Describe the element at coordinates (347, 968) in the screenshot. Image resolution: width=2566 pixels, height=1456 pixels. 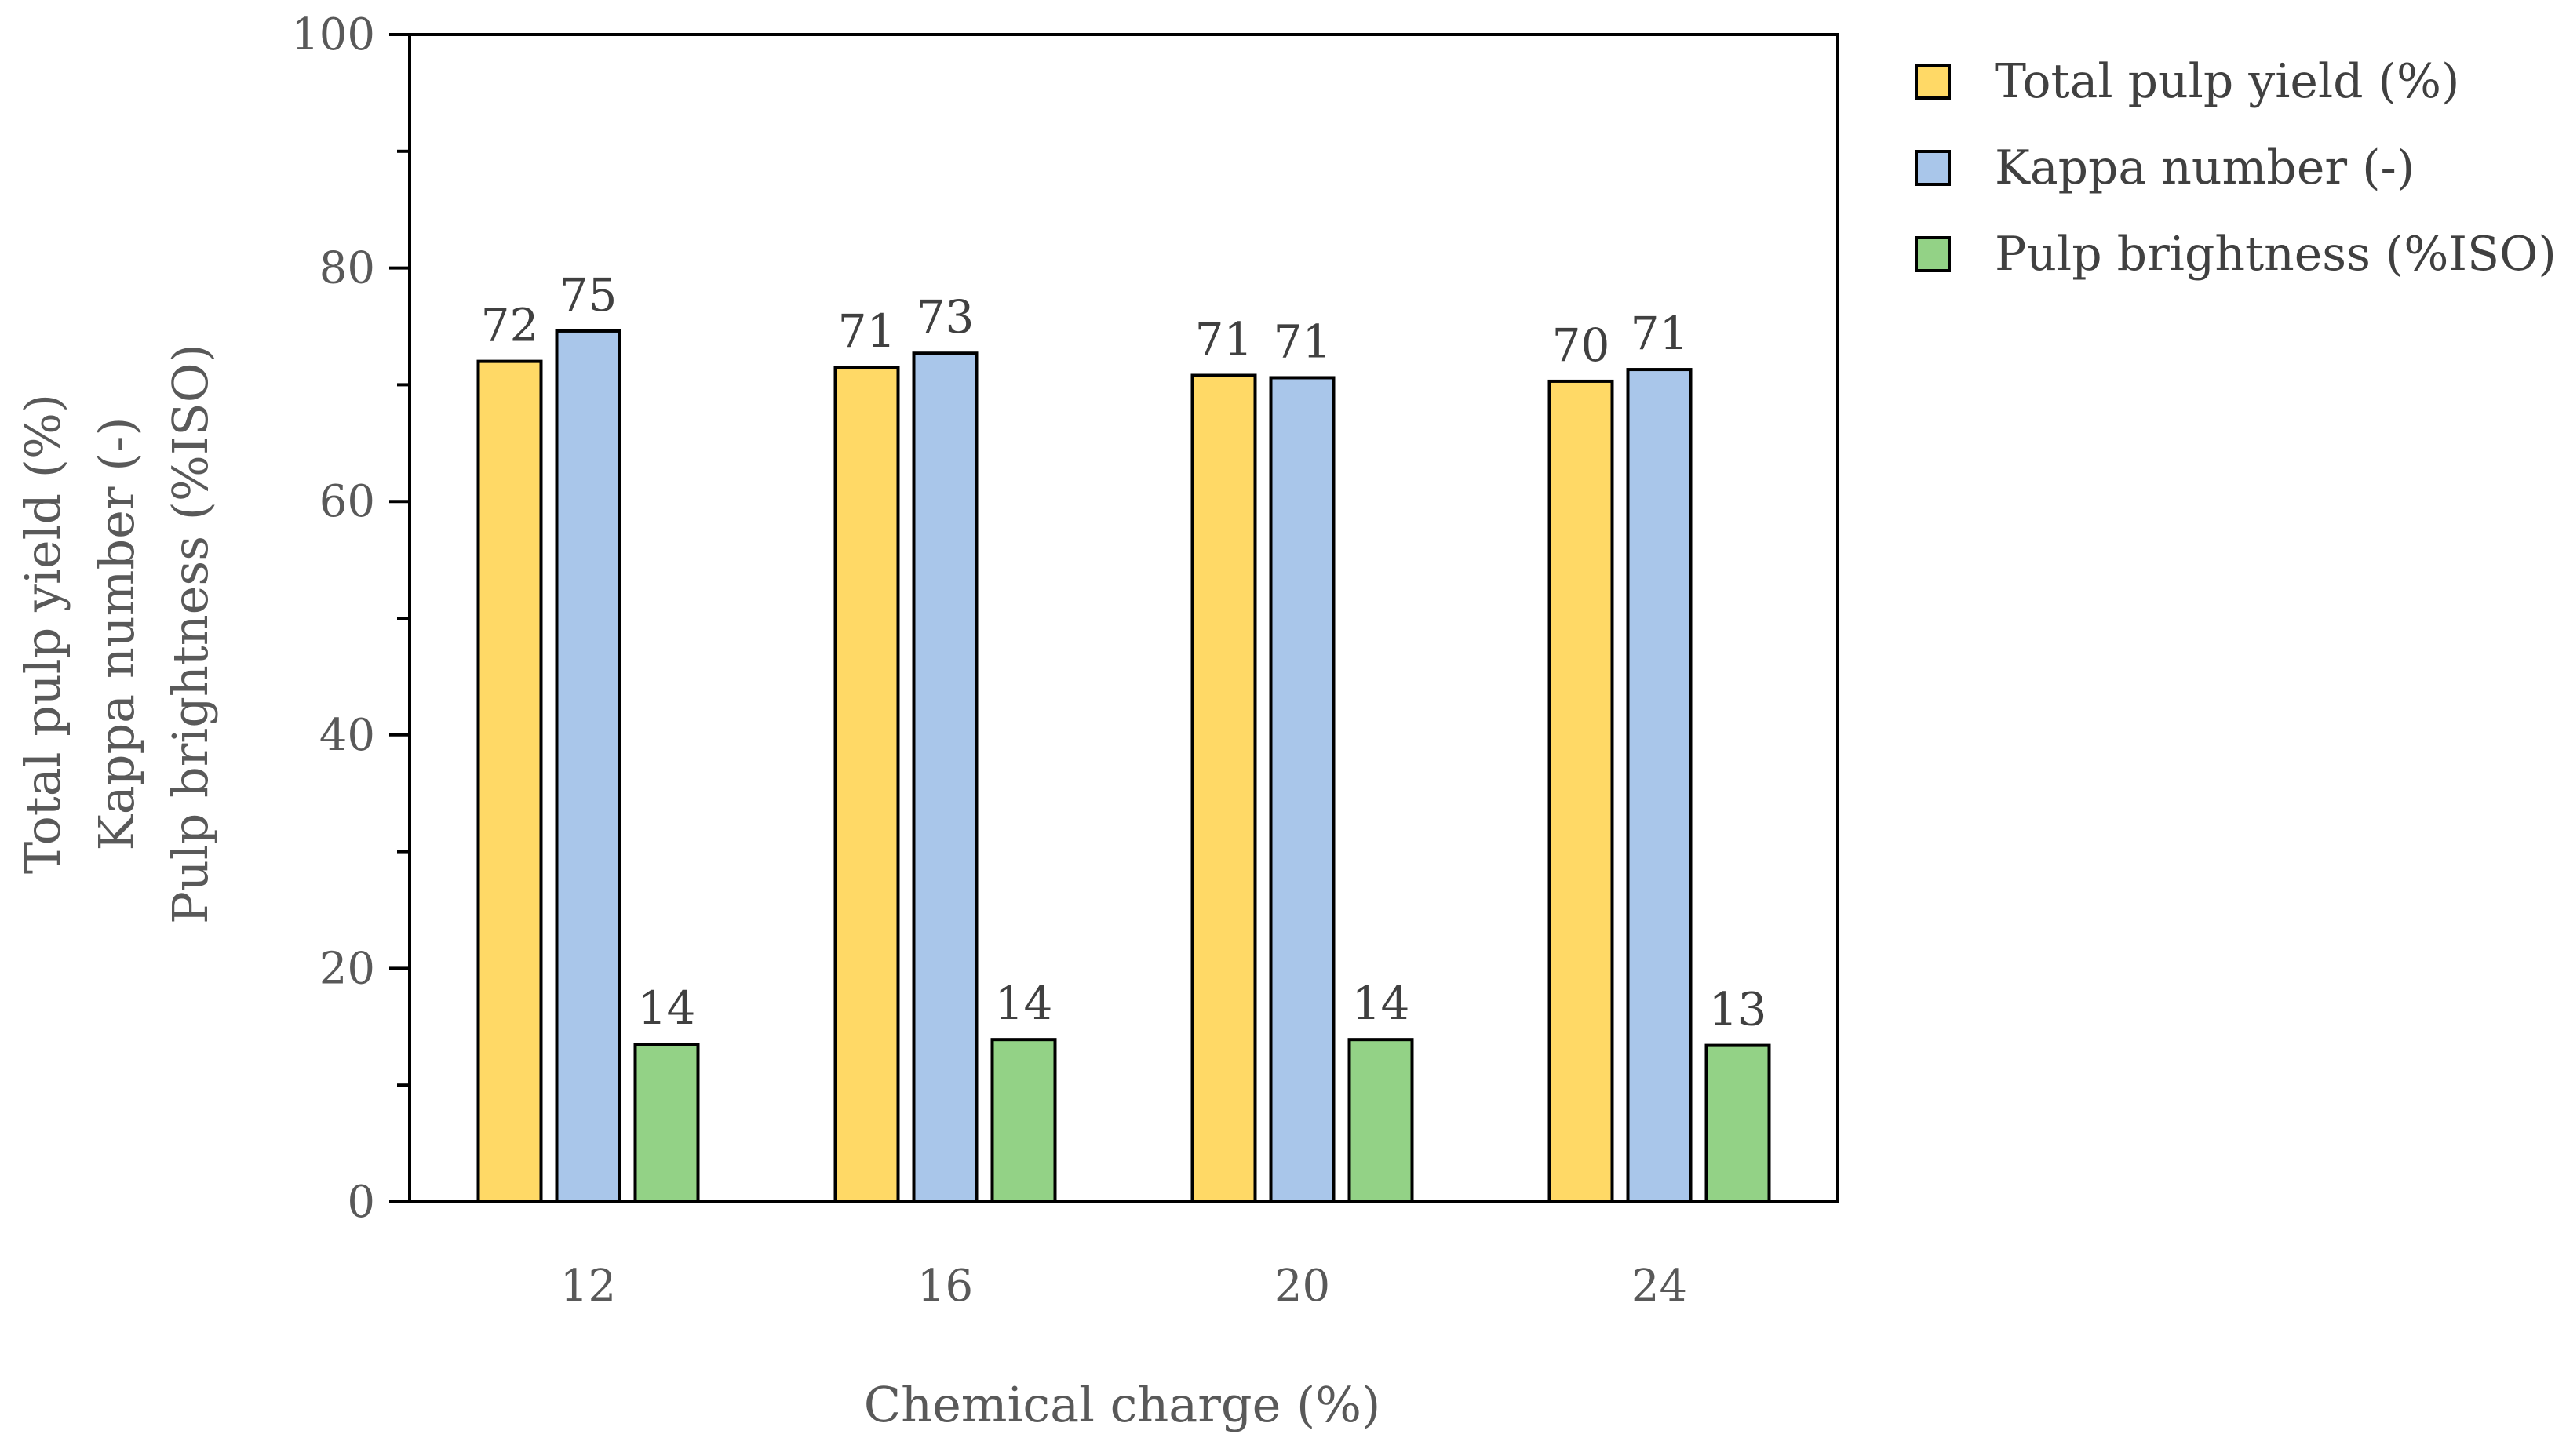
I see `y-tick-label: 20` at that location.